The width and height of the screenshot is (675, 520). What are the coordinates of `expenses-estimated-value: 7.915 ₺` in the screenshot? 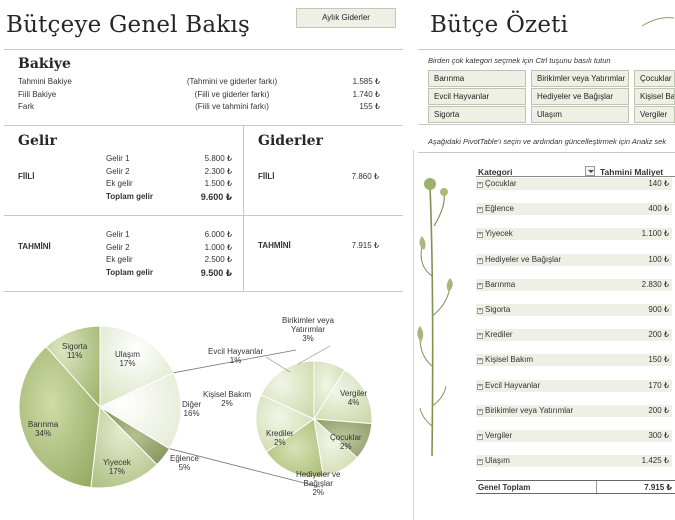 It's located at (365, 245).